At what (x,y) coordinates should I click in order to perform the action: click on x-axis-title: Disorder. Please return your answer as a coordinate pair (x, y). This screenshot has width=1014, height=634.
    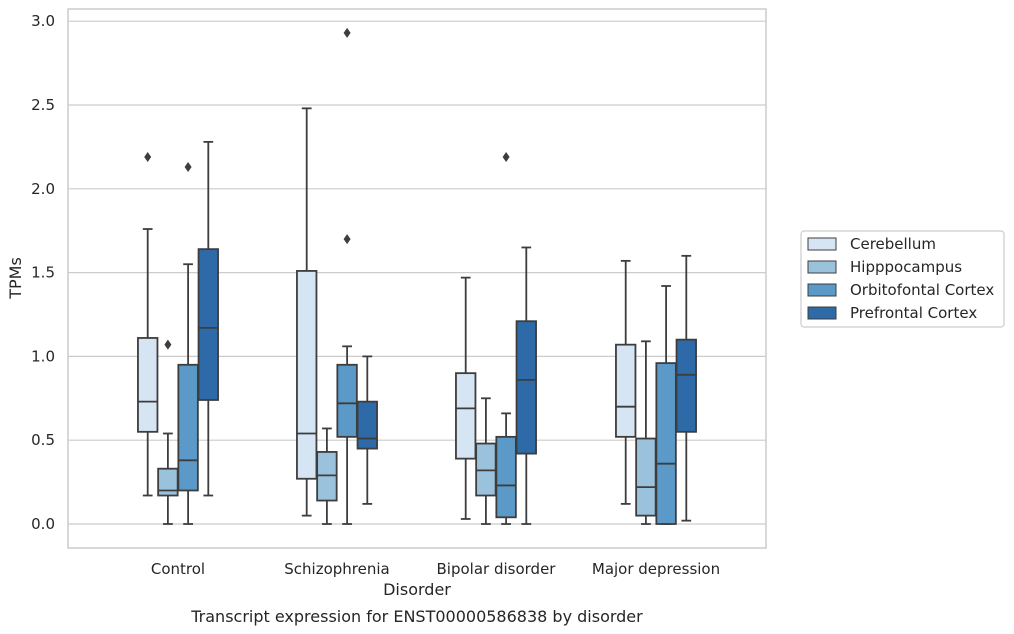
    Looking at the image, I should click on (417, 589).